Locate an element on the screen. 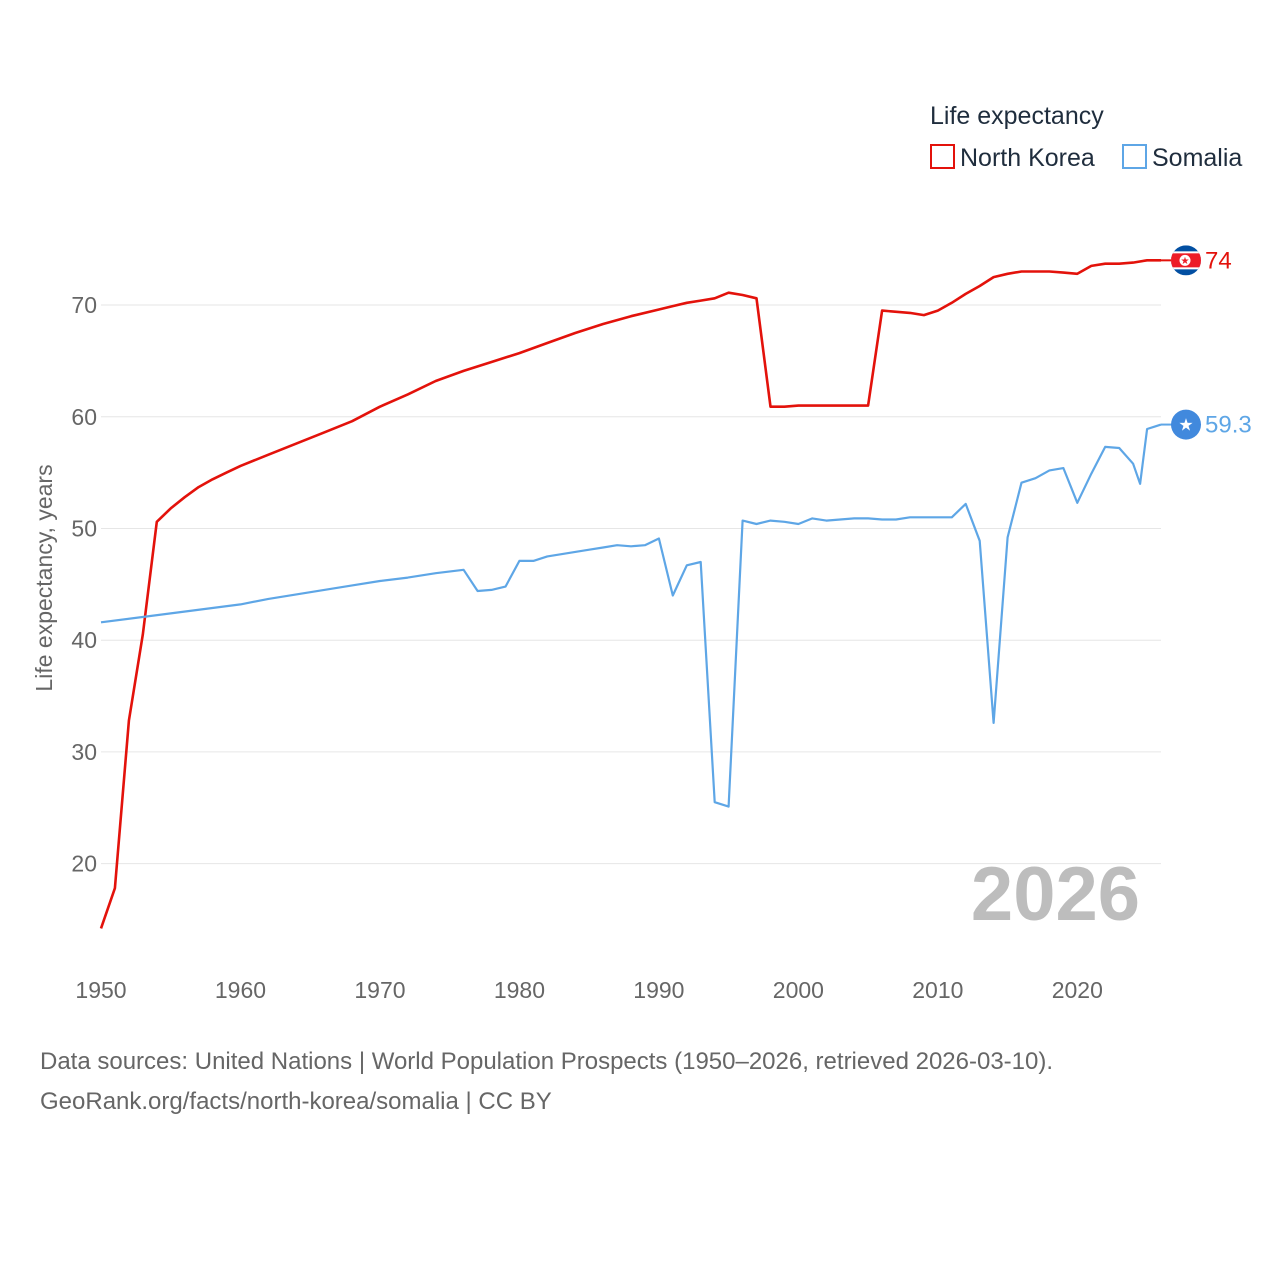  x-axis: 1950 1960 1970 1980 1990 2000 2010 2020 is located at coordinates (588, 990).